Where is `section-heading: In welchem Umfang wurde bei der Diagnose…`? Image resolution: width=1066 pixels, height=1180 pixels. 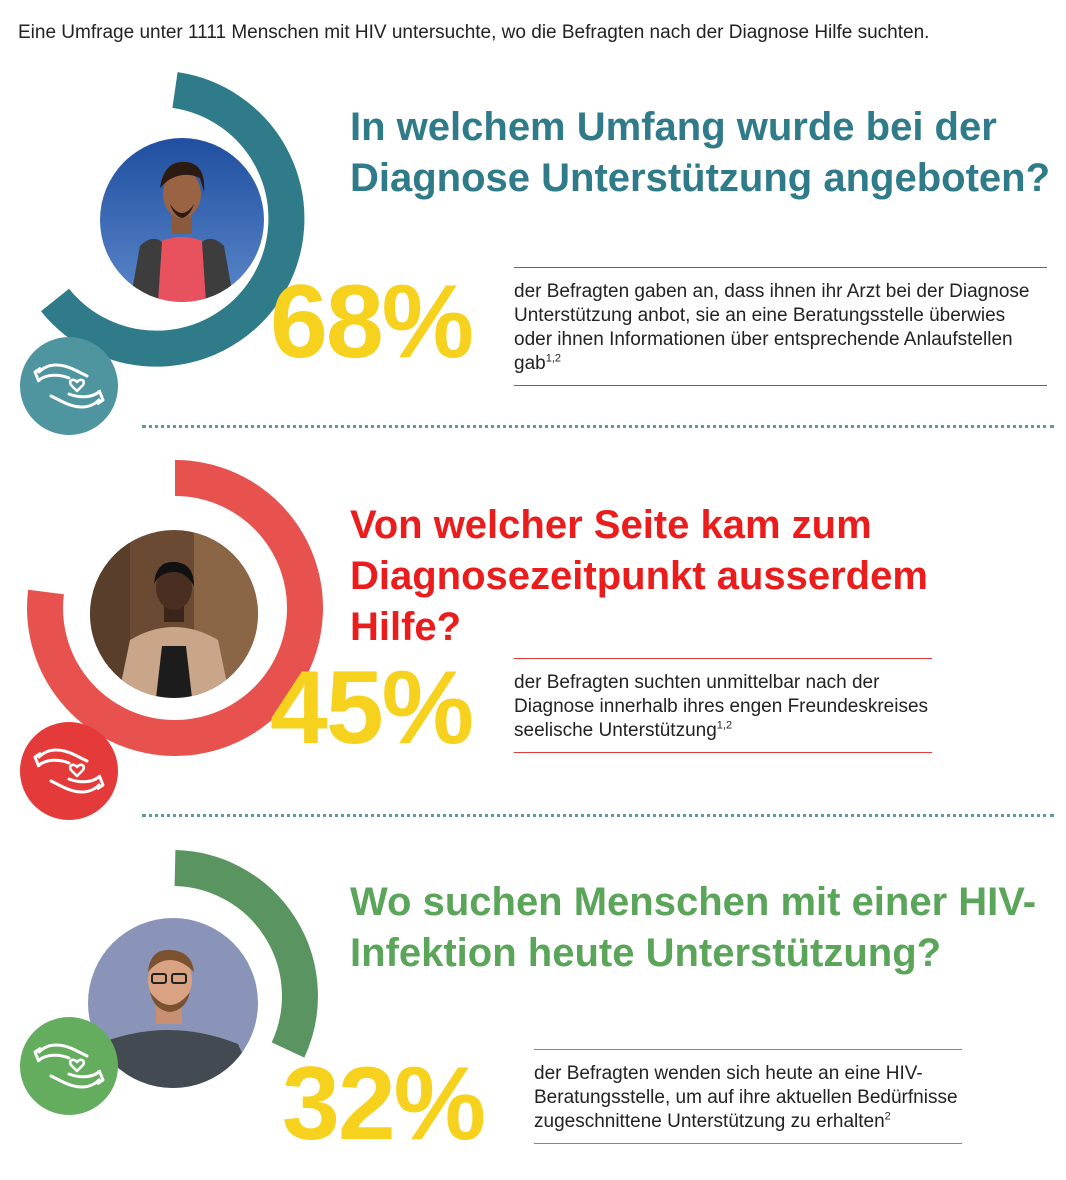 section-heading: In welchem Umfang wurde bei der Diagnose… is located at coordinates (700, 152).